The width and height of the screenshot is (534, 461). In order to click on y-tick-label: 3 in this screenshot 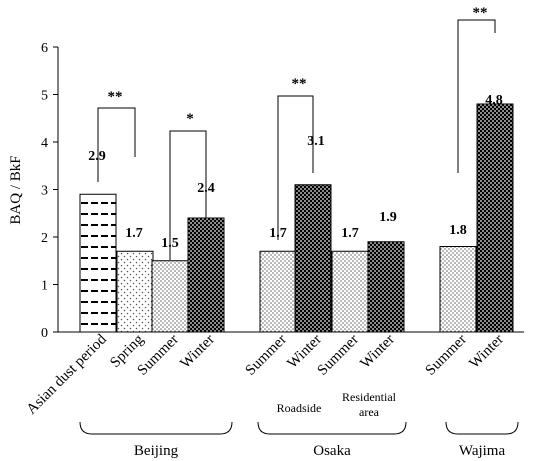, I will do `click(44, 191)`.